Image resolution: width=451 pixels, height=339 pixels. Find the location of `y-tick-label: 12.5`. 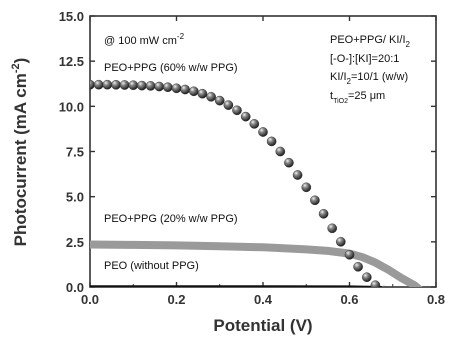

y-tick-label: 12.5 is located at coordinates (71, 61).